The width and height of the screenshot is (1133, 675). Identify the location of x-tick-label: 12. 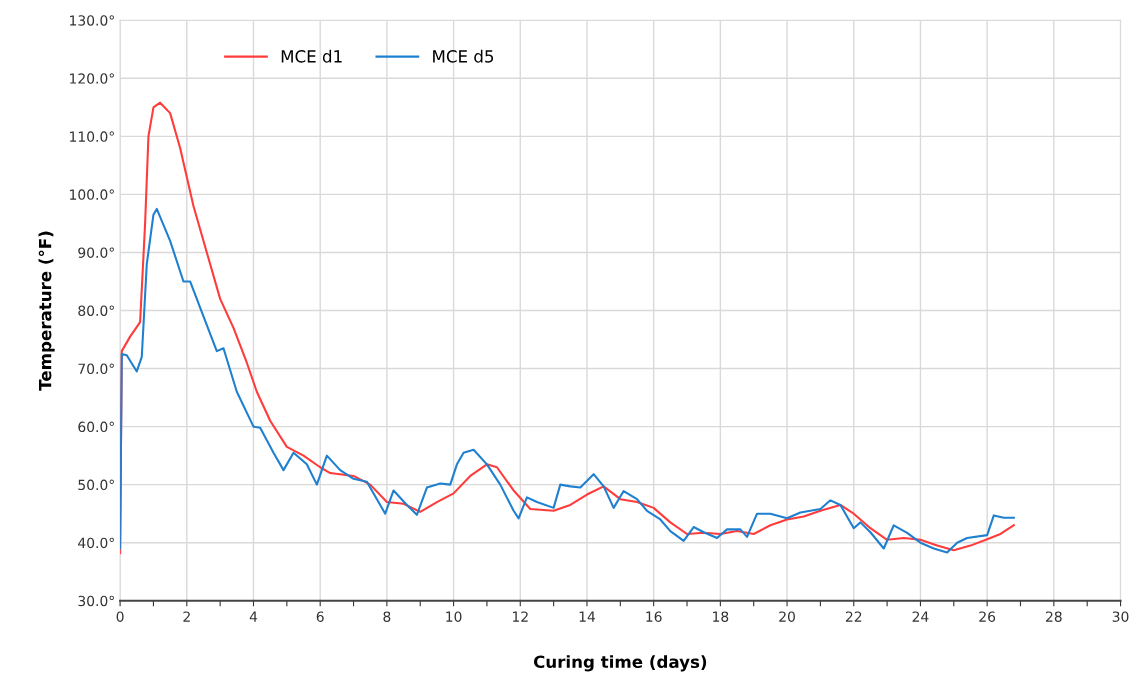
(520, 616).